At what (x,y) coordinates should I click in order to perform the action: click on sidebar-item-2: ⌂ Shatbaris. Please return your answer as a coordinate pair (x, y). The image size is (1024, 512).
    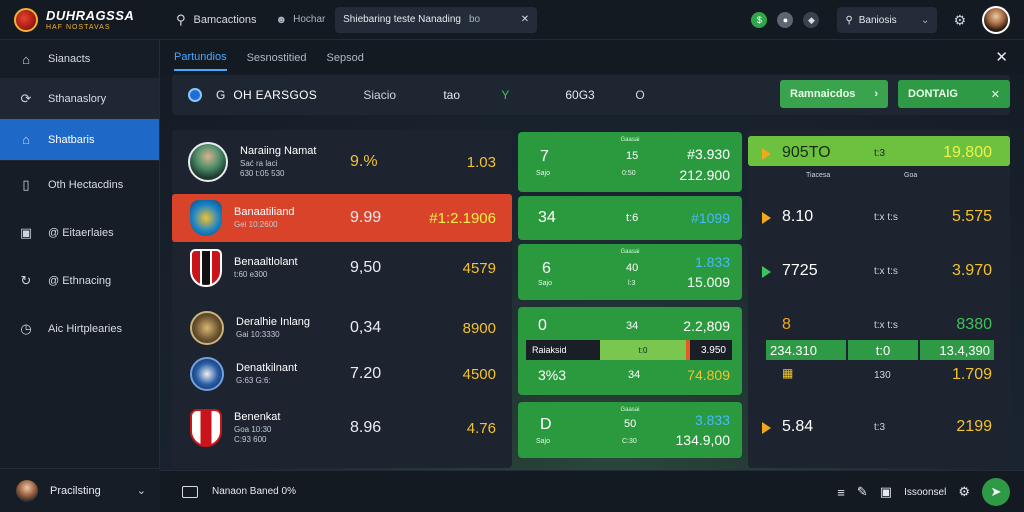
    Looking at the image, I should click on (79, 140).